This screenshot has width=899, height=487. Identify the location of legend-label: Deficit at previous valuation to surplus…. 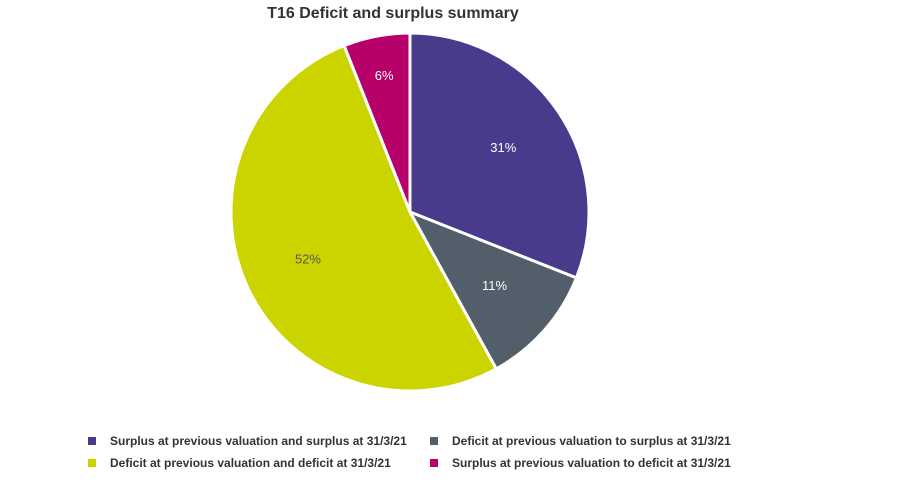
(591, 441).